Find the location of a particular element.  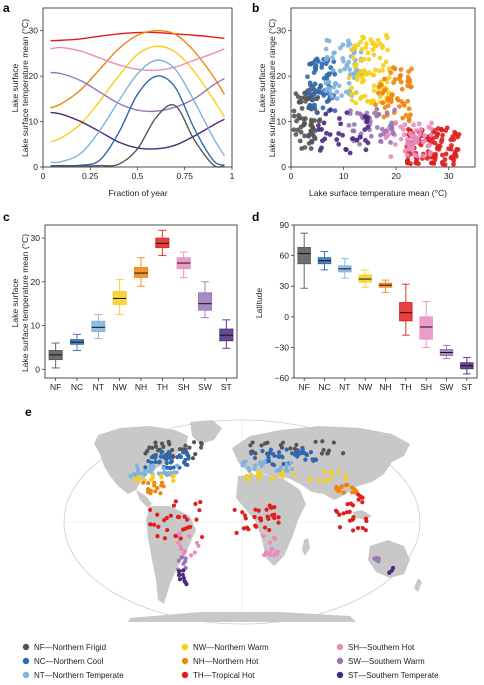

panel-b-ylabel-line1: Lake surface is located at coordinates (262, 87).